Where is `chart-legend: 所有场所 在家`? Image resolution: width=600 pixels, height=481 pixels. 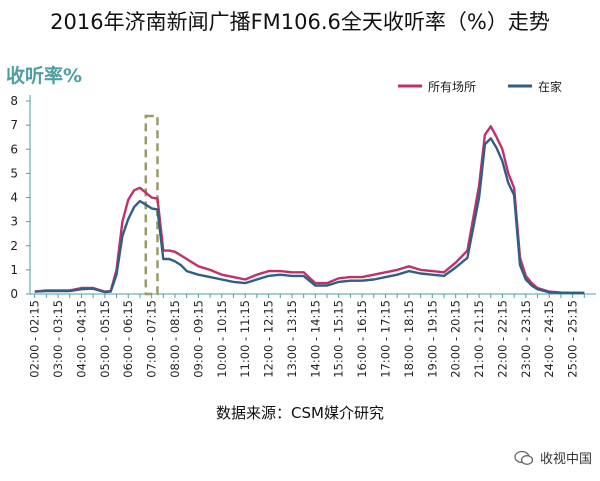 chart-legend: 所有场所 在家 is located at coordinates (480, 86).